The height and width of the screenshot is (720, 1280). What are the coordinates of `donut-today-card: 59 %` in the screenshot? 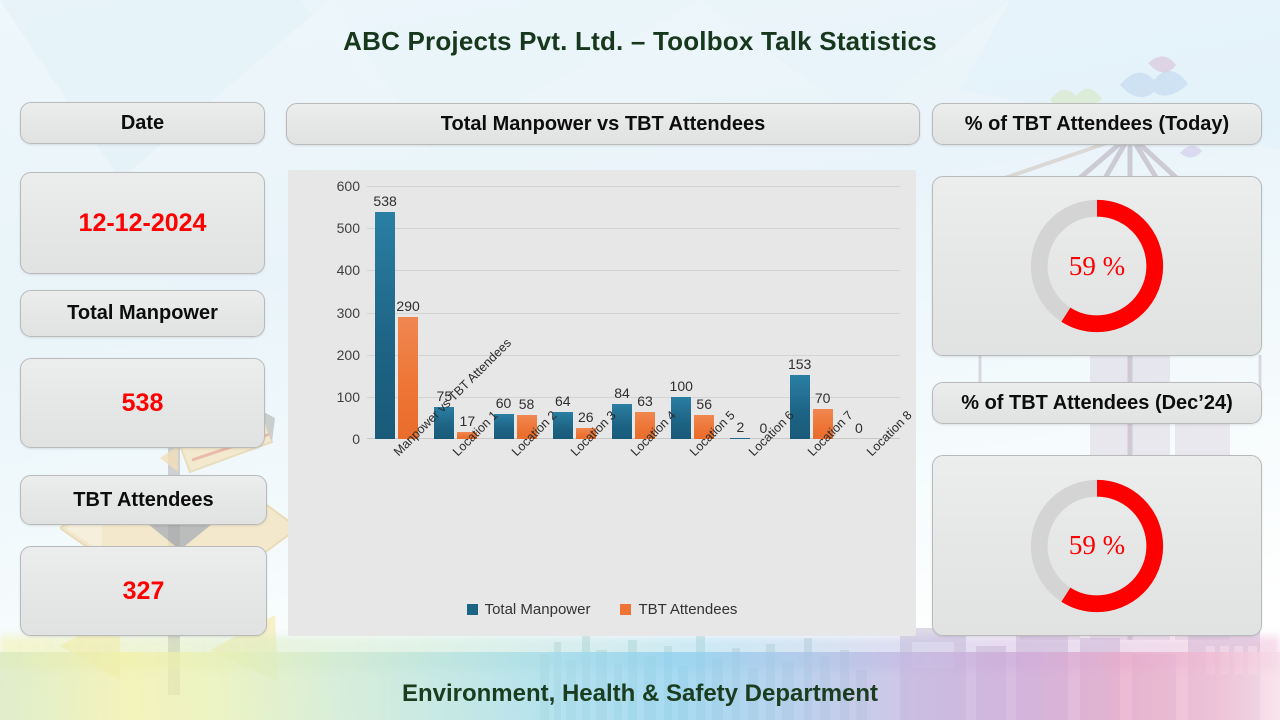 It's located at (1097, 266).